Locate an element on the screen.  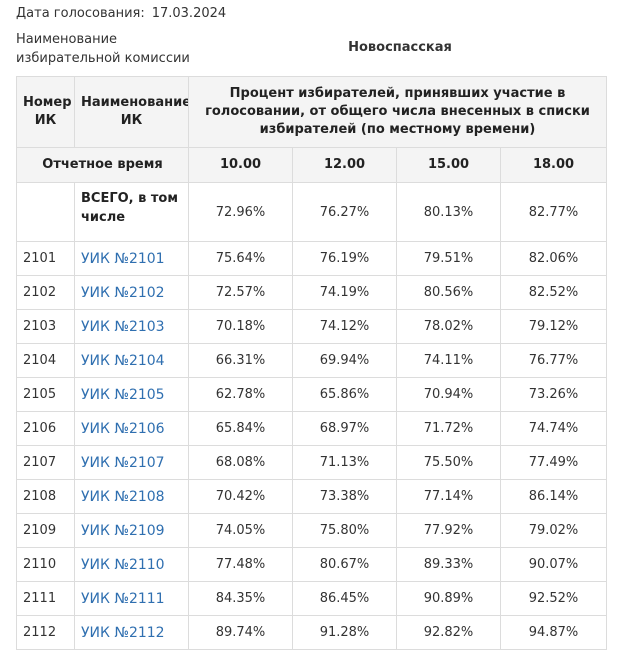
commission-link: УИК №2101 is located at coordinates (123, 258).